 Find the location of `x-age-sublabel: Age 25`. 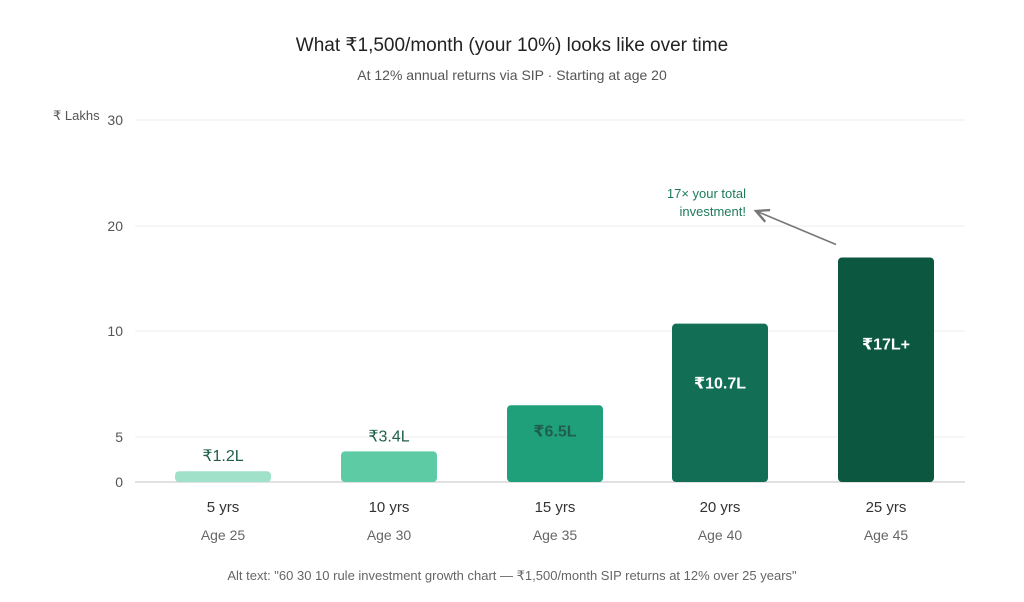

x-age-sublabel: Age 25 is located at coordinates (223, 535).